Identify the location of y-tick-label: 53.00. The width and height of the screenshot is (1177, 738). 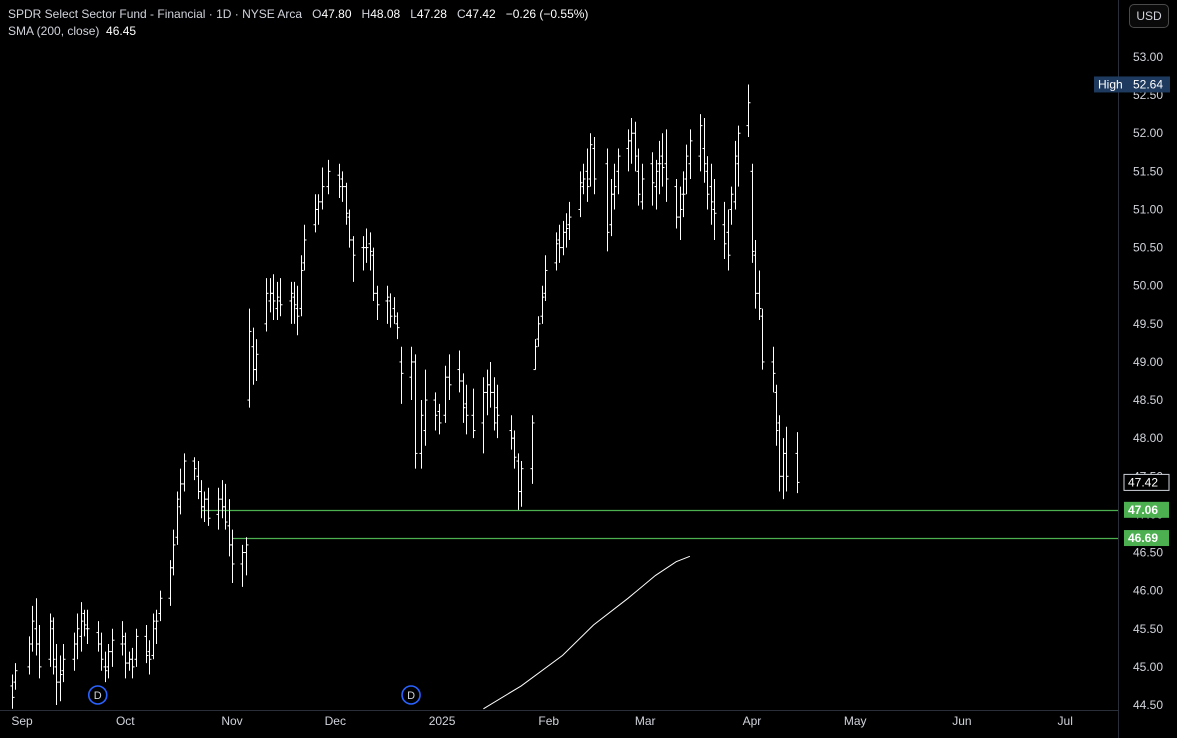
(1148, 57).